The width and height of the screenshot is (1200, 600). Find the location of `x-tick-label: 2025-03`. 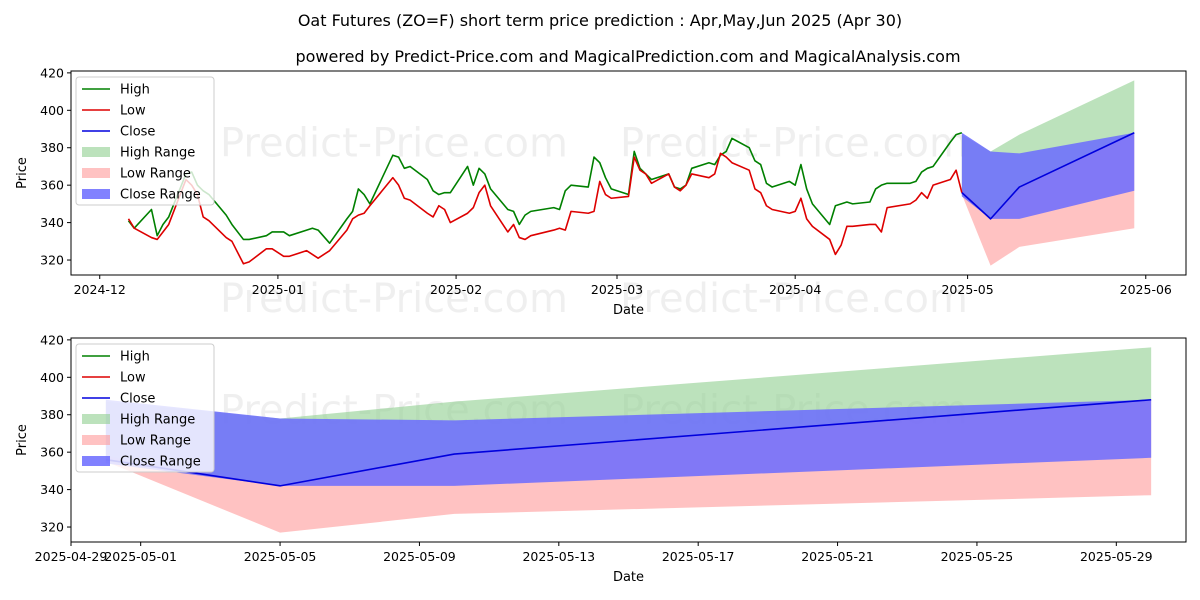

x-tick-label: 2025-03 is located at coordinates (617, 289).